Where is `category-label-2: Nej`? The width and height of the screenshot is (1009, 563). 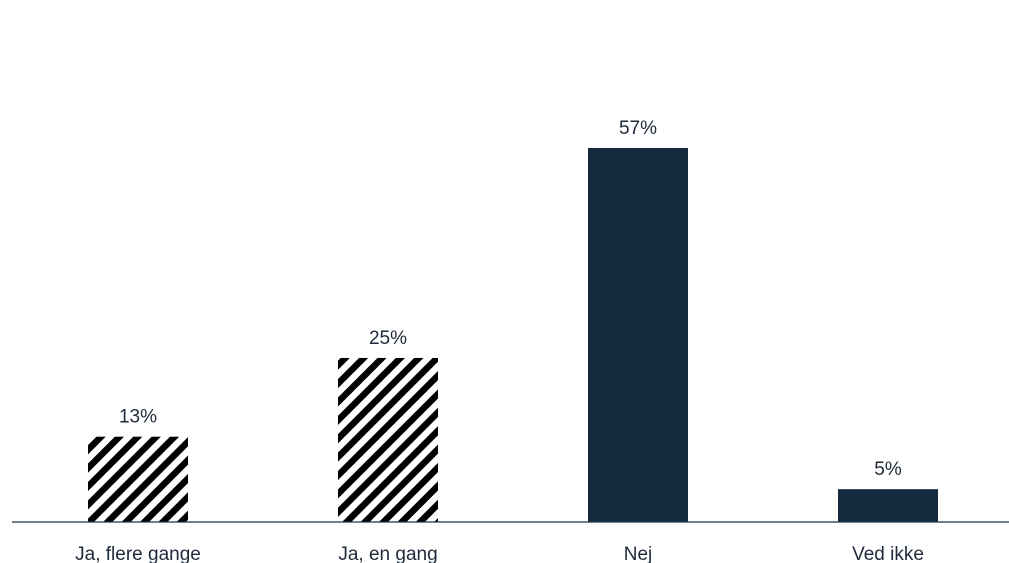
category-label-2: Nej is located at coordinates (638, 553).